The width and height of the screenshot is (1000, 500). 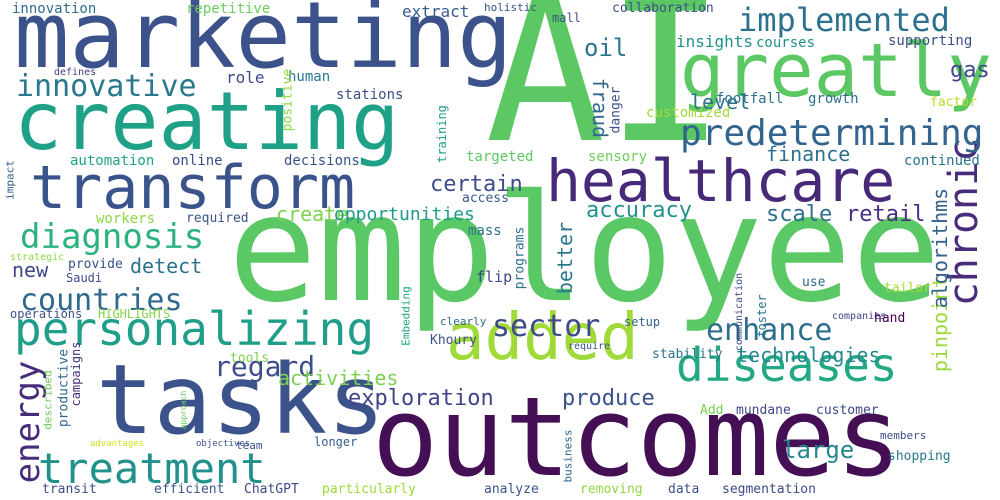 I want to click on word: innovation, so click(x=54, y=9).